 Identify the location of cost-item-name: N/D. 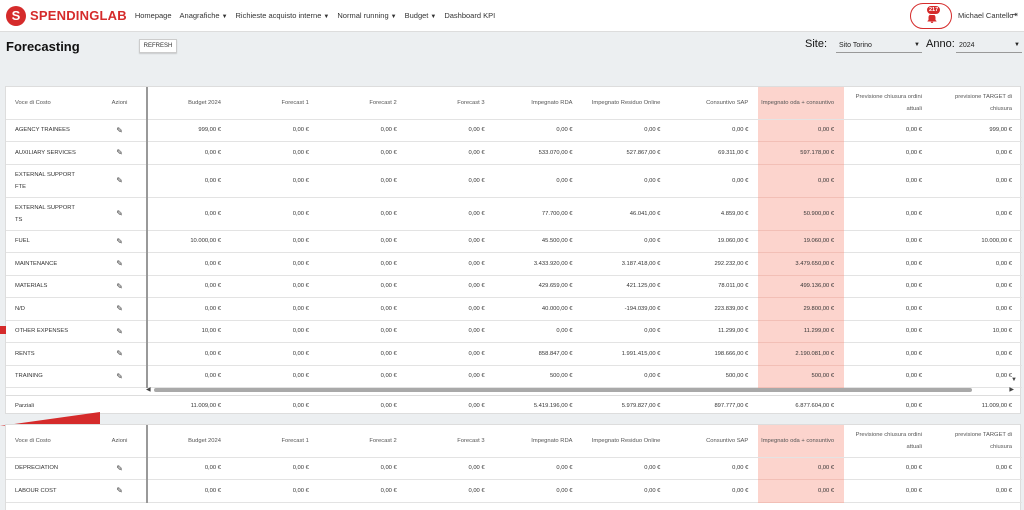
(49, 309).